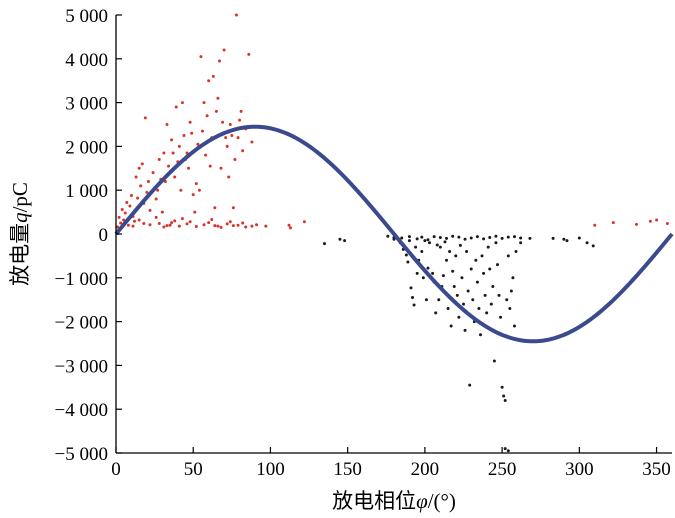 The image size is (675, 518). I want to click on y-tick-label: 0, so click(104, 235).